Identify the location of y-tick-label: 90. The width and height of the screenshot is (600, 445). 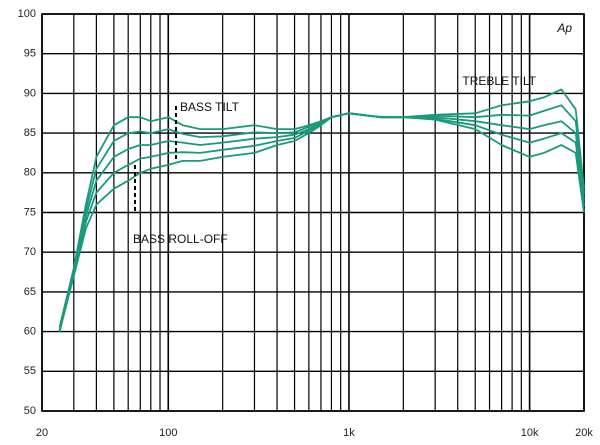
(30, 93).